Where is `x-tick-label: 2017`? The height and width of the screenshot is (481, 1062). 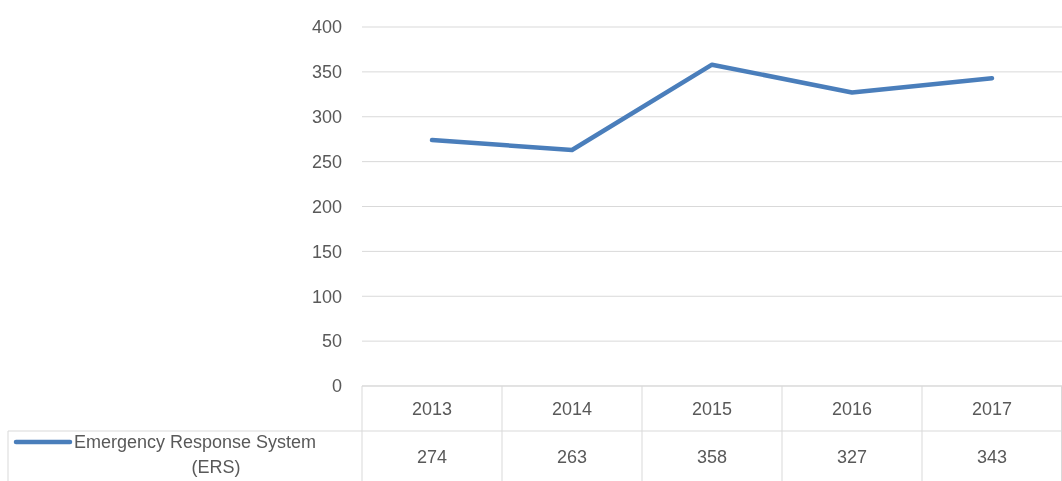
x-tick-label: 2017 is located at coordinates (992, 408).